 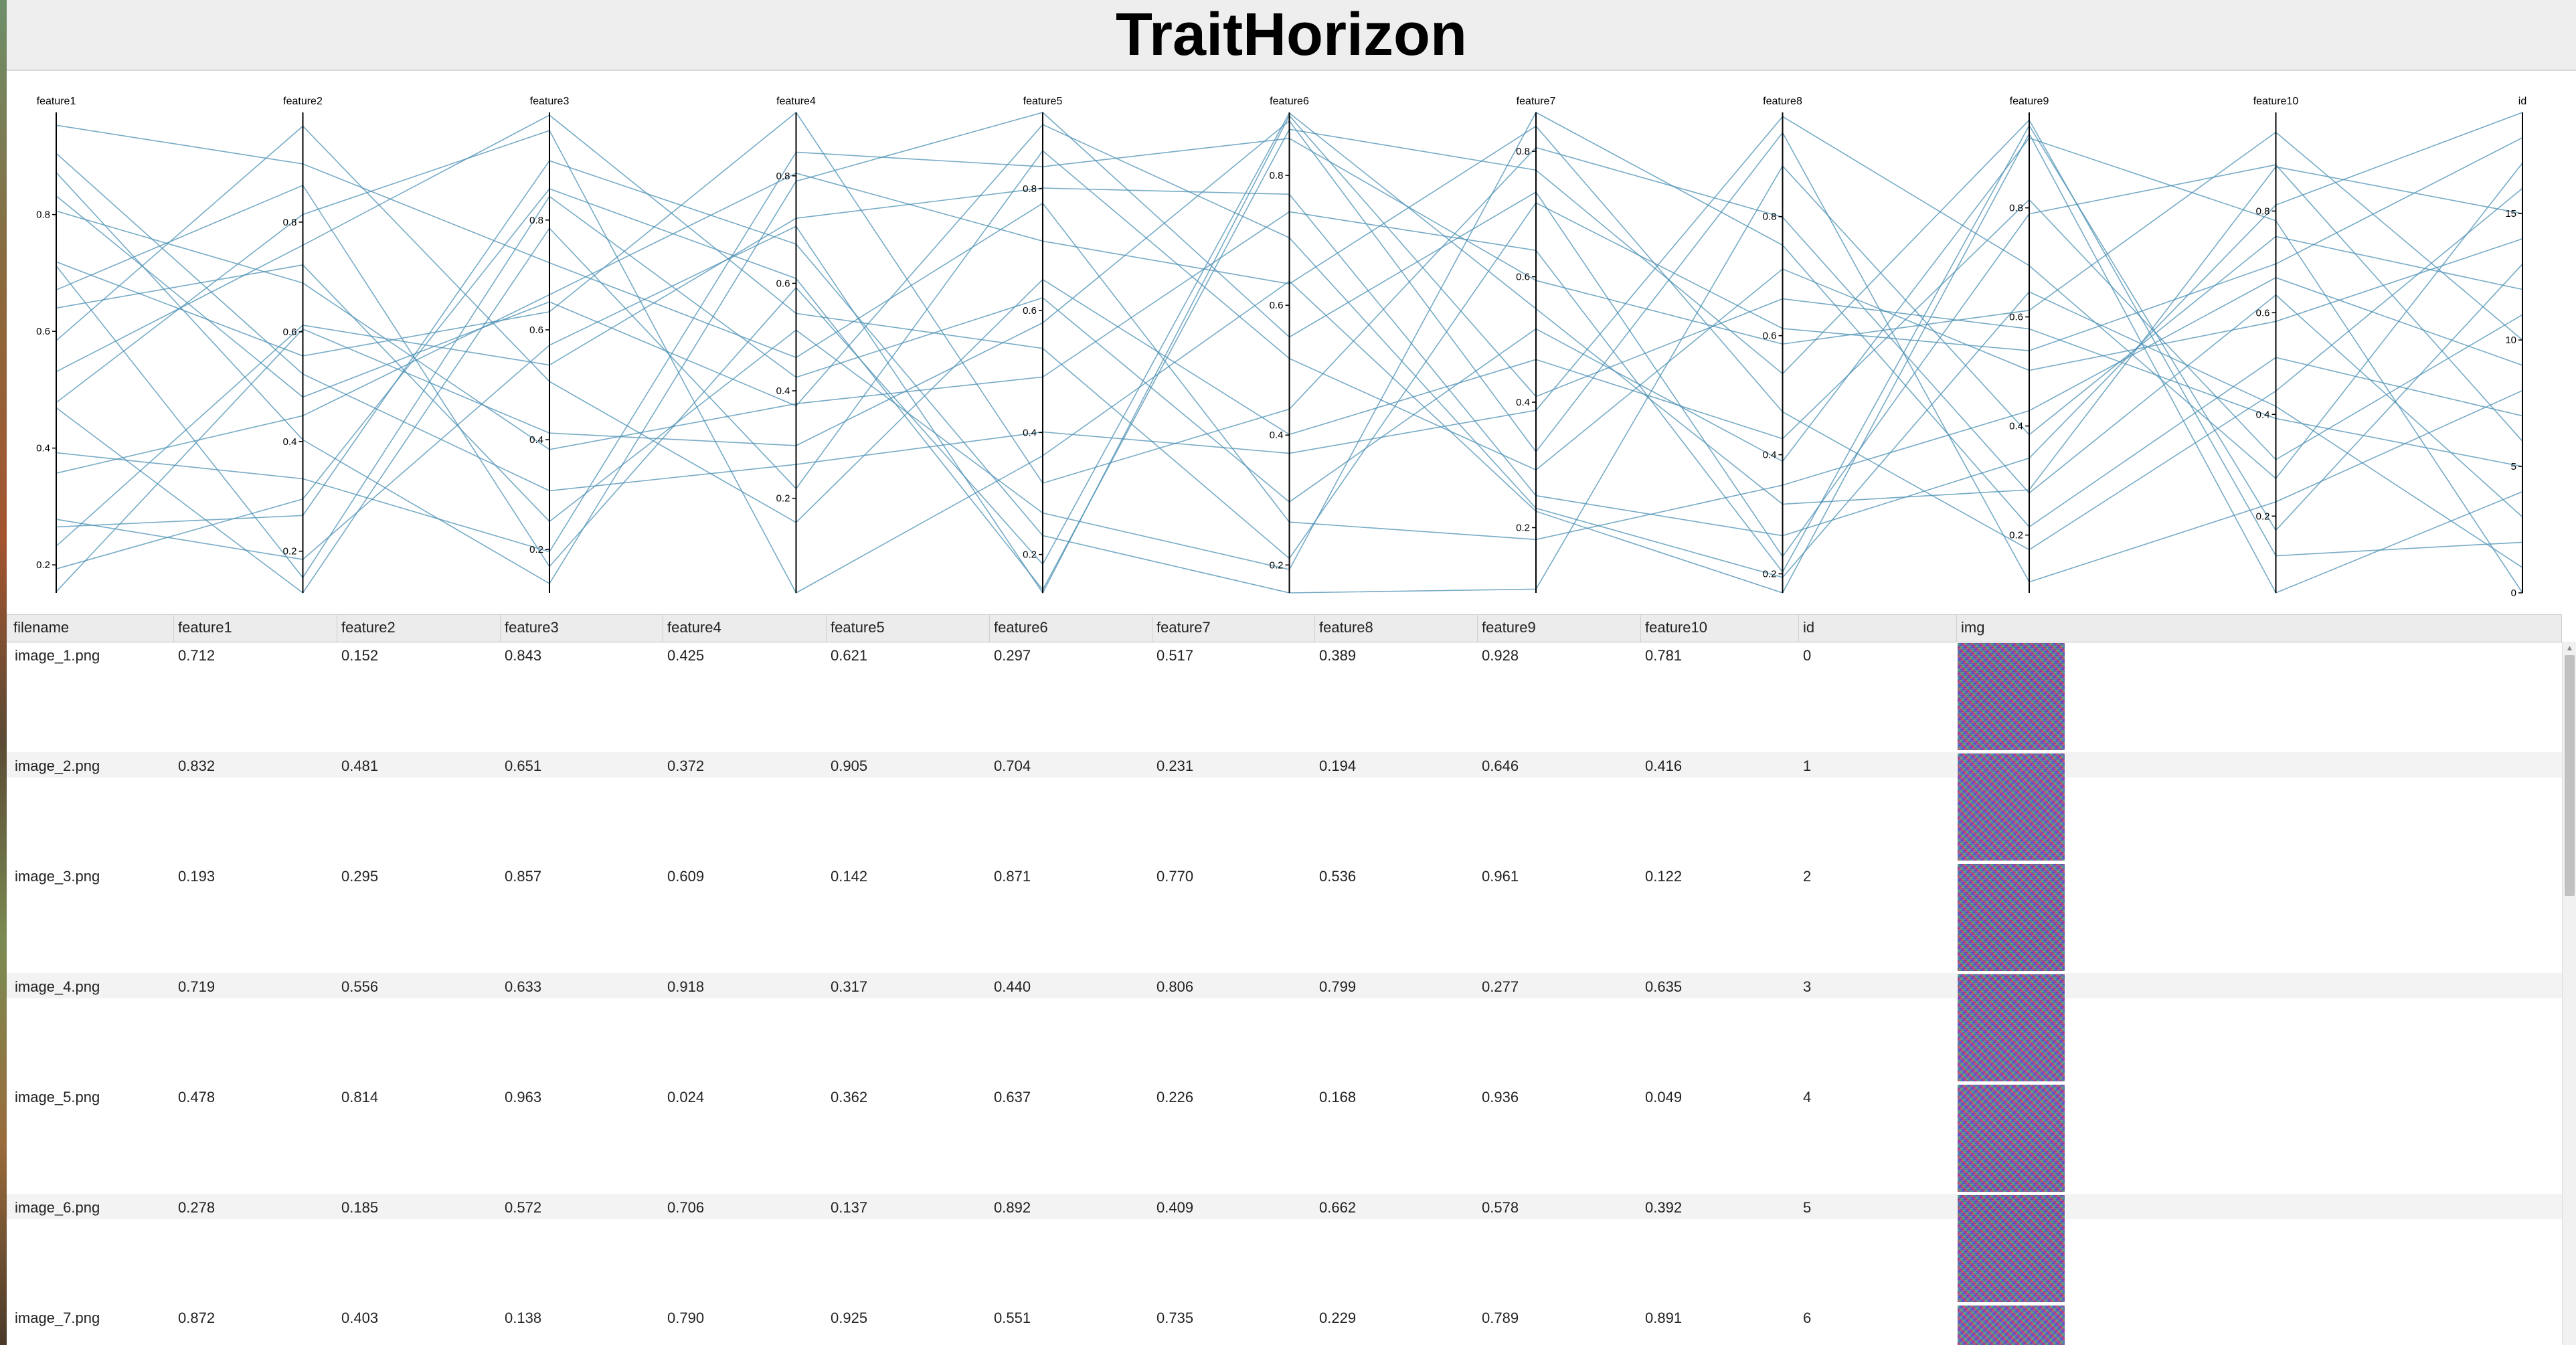 What do you see at coordinates (2510, 340) in the screenshot?
I see `tick-label: 10` at bounding box center [2510, 340].